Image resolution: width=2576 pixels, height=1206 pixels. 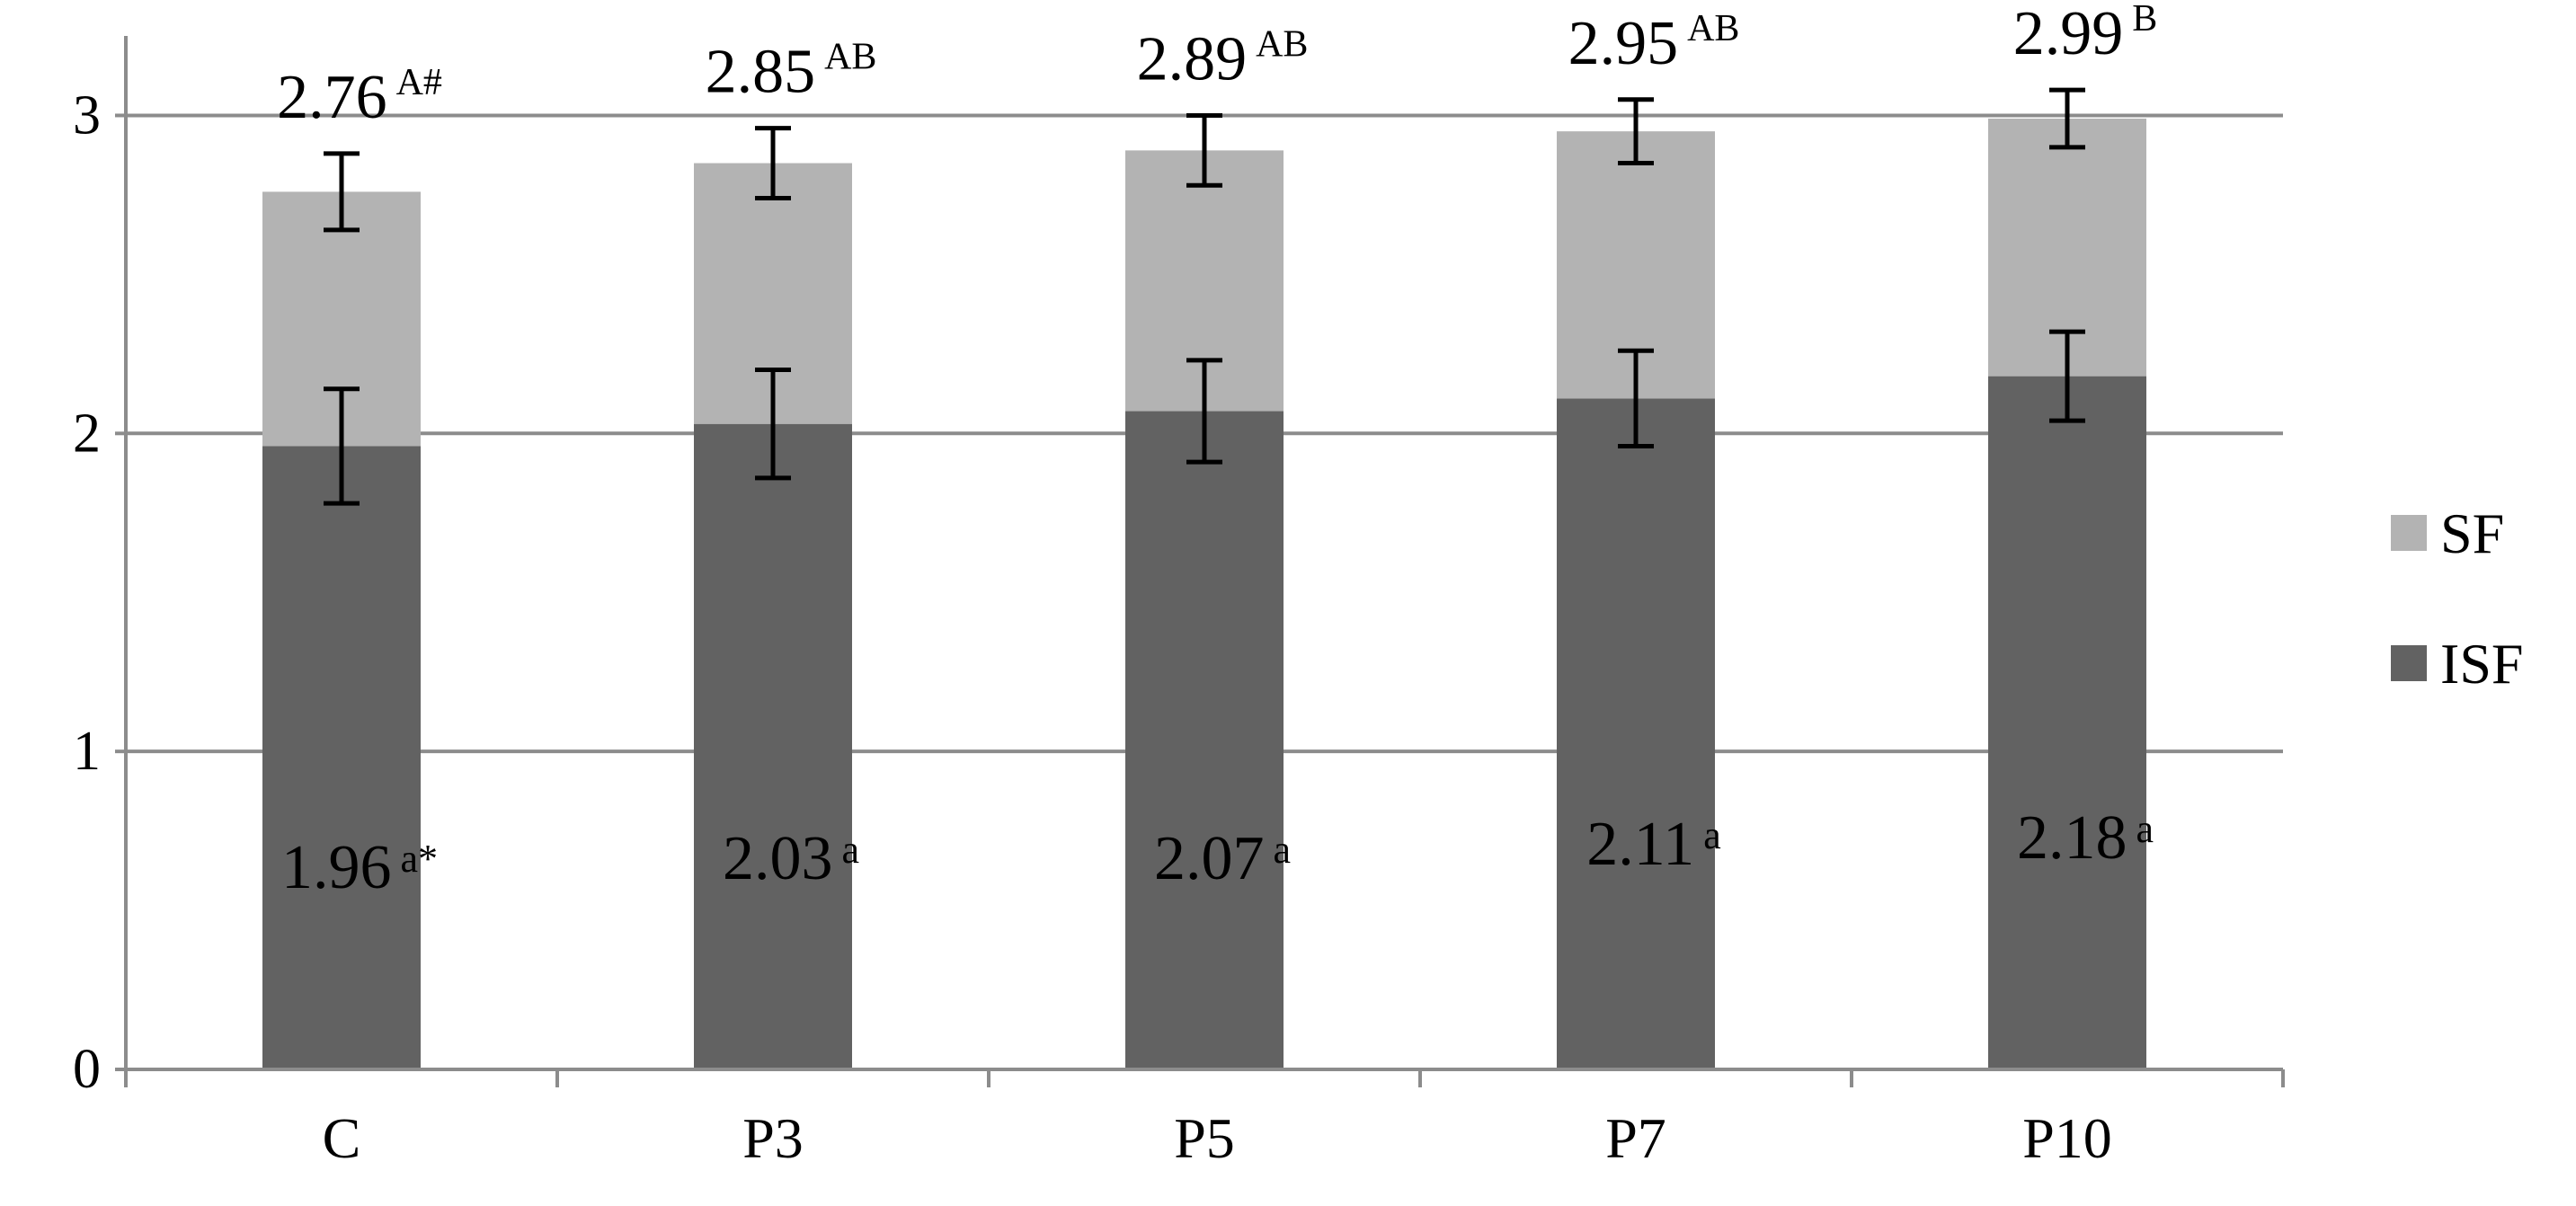 What do you see at coordinates (1204, 740) in the screenshot?
I see `bar-isf-p5` at bounding box center [1204, 740].